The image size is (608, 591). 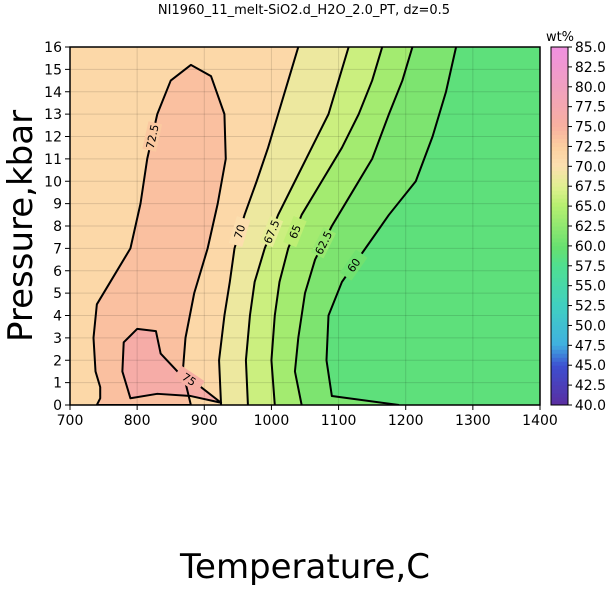 What do you see at coordinates (590, 406) in the screenshot?
I see `colorbar-tick-label: 40.0` at bounding box center [590, 406].